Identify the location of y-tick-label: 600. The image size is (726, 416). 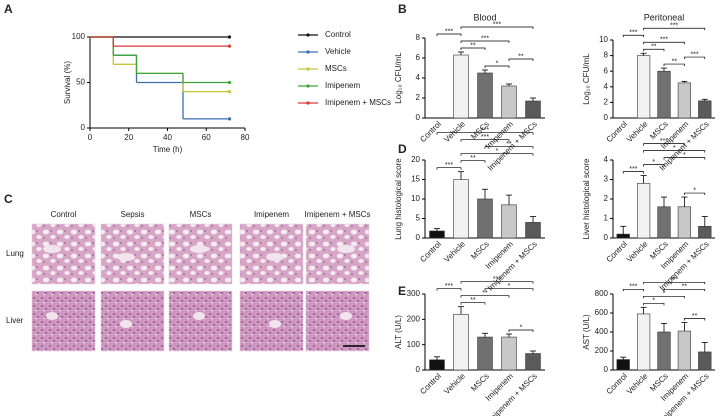
(602, 312).